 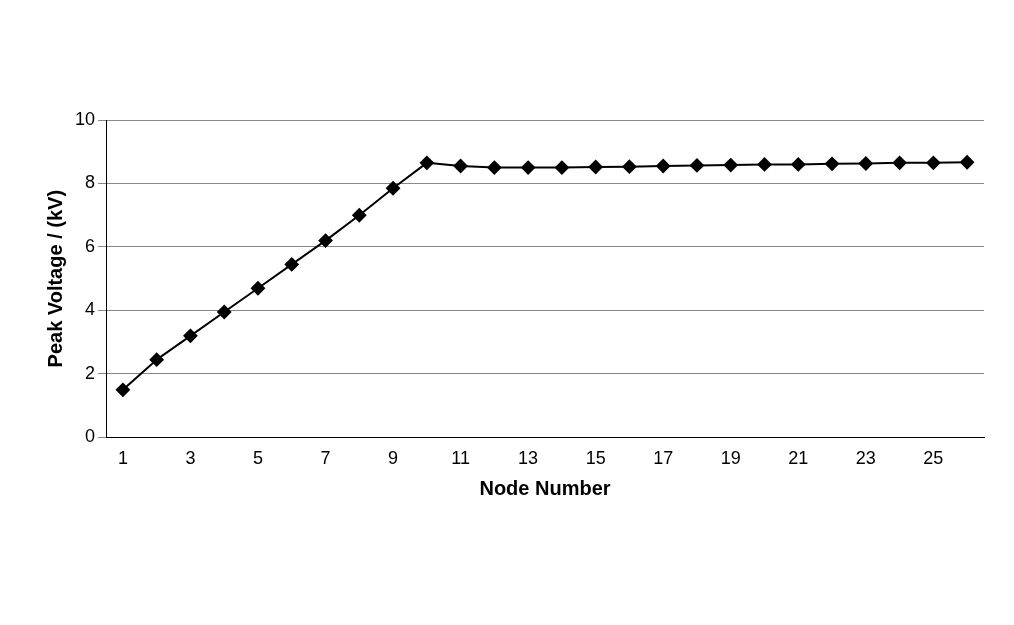 What do you see at coordinates (393, 458) in the screenshot?
I see `x-tick-label: 9` at bounding box center [393, 458].